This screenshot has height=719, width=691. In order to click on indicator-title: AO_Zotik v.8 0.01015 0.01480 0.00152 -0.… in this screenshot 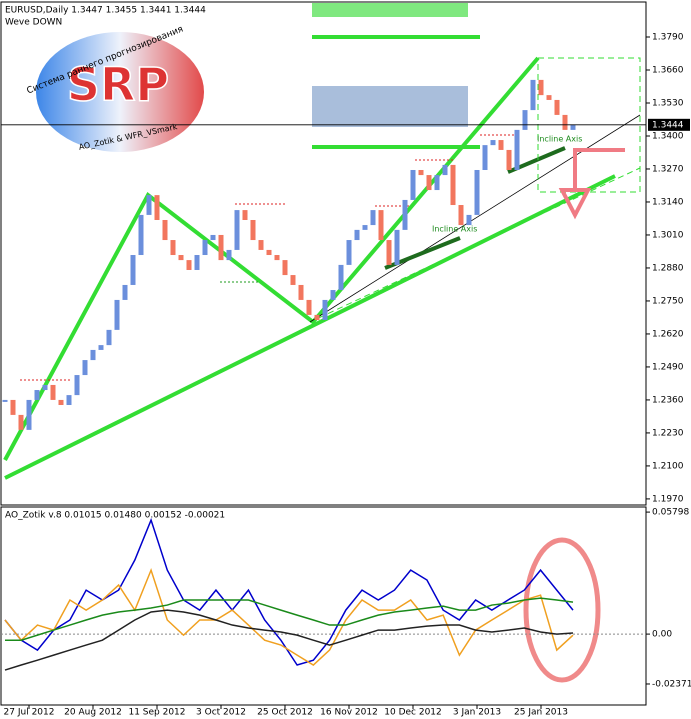, I will do `click(115, 516)`.